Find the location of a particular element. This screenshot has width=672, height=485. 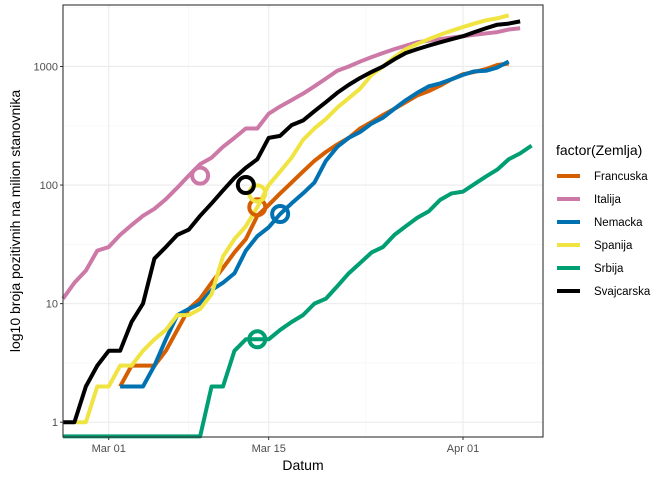

series-marker-nemacka is located at coordinates (280, 213).